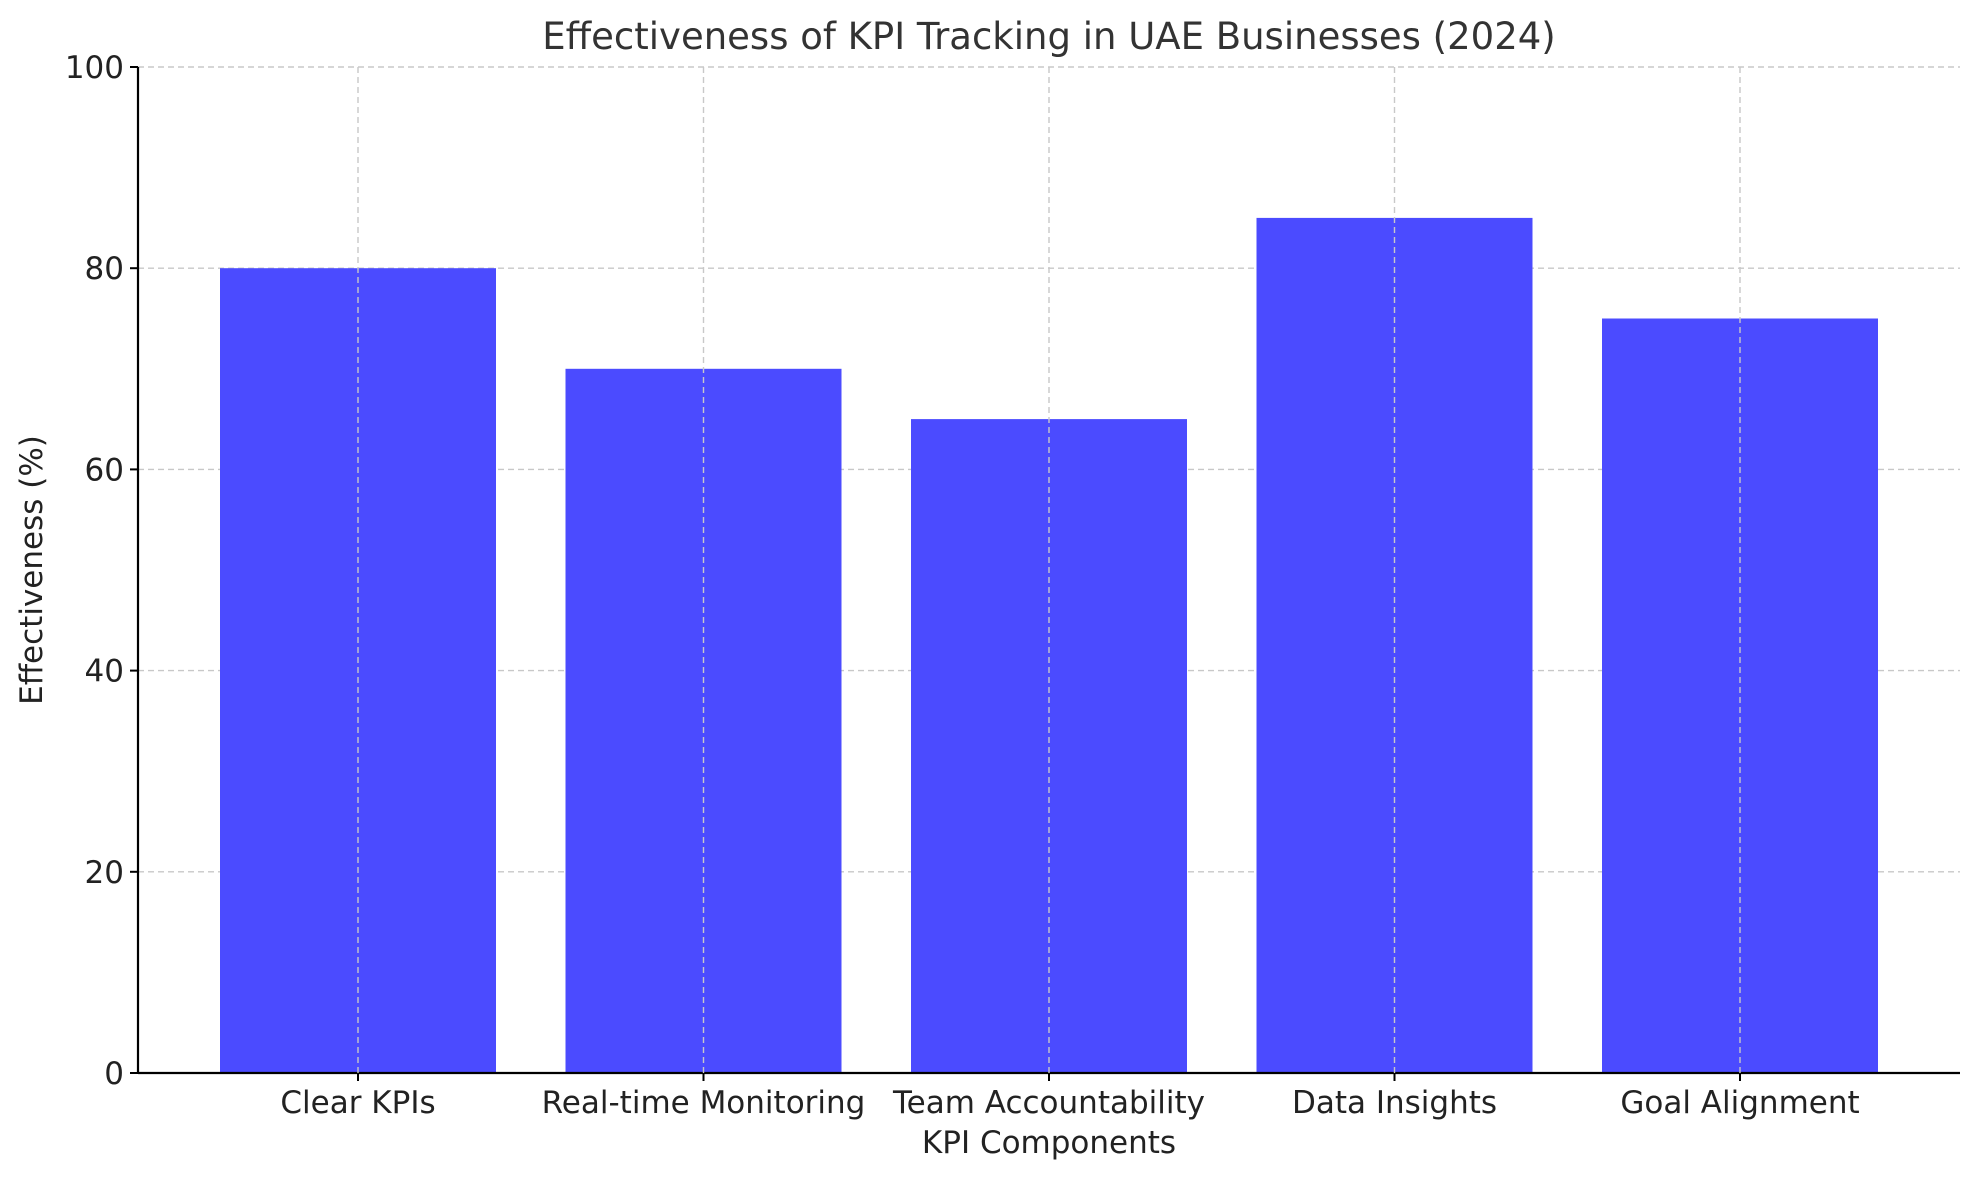  What do you see at coordinates (104, 470) in the screenshot?
I see `y-tick-label: 60` at bounding box center [104, 470].